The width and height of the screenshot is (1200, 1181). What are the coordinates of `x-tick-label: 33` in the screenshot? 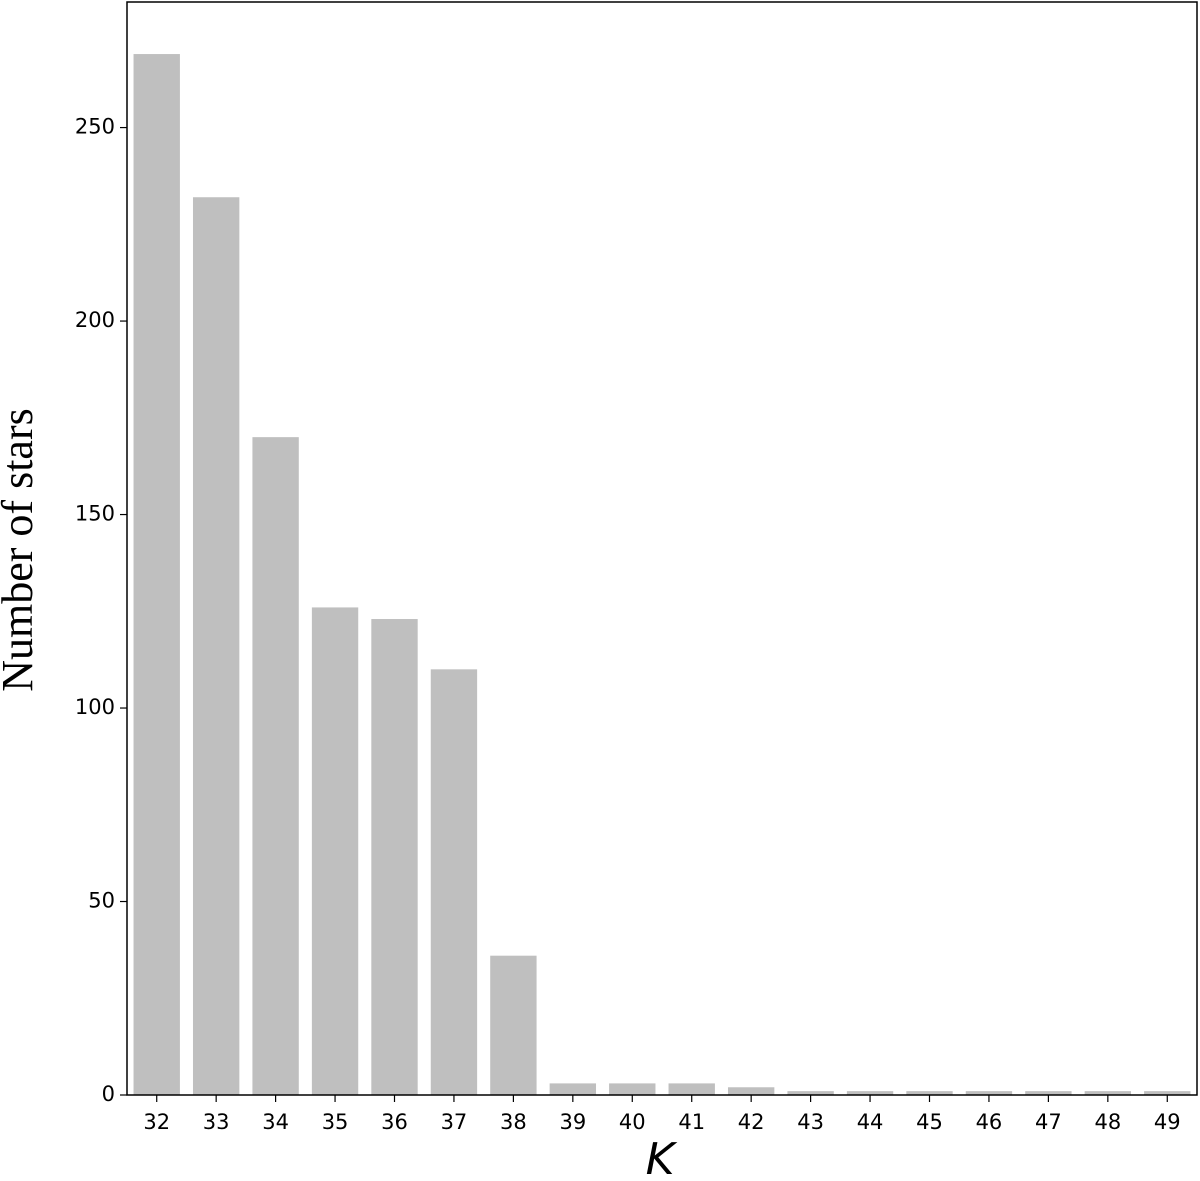 It's located at (216, 1122).